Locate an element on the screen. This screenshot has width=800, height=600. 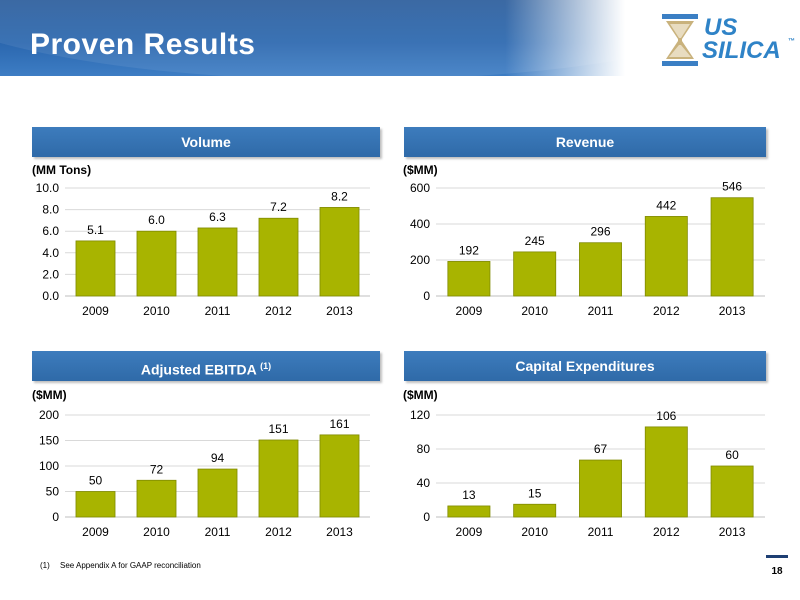
unit-label-revenue: ($MM) is located at coordinates (420, 170).